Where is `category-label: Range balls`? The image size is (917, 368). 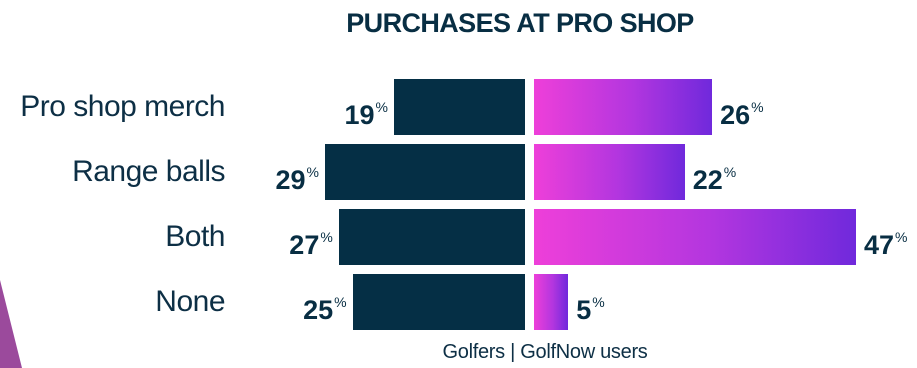 category-label: Range balls is located at coordinates (148, 171).